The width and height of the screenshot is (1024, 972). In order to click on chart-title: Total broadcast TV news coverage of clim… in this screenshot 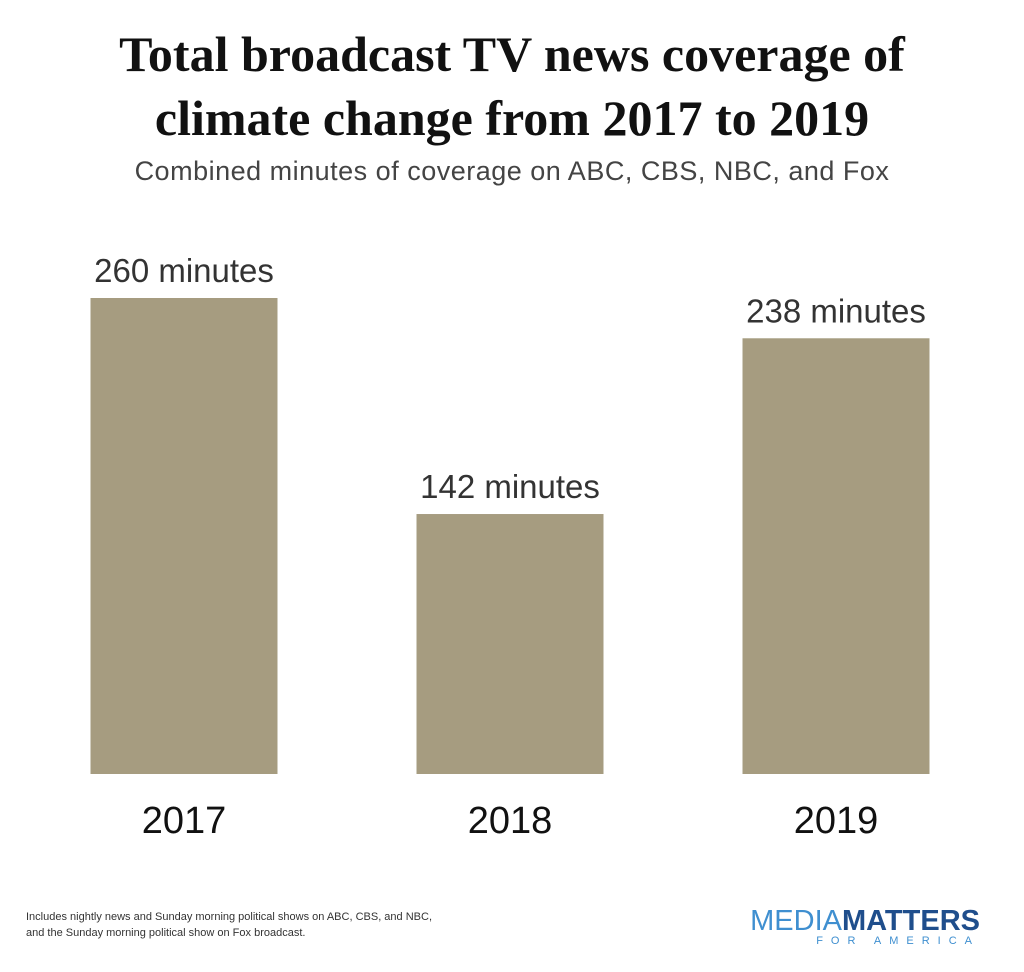, I will do `click(512, 86)`.